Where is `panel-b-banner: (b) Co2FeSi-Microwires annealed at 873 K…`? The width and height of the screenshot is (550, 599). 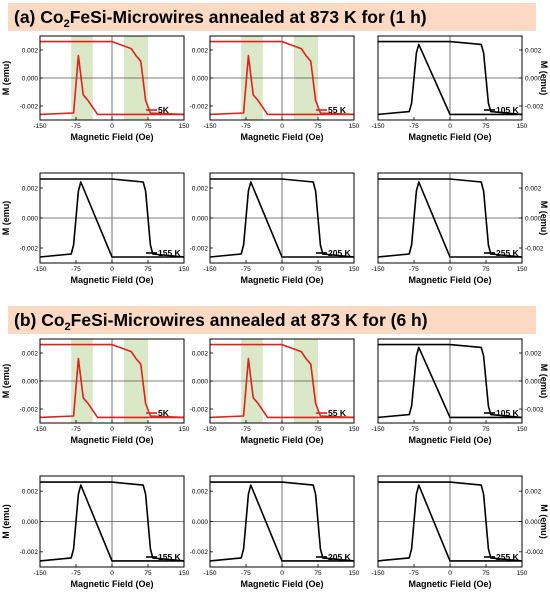
panel-b-banner: (b) Co2FeSi-Microwires annealed at 873 K… is located at coordinates (272, 320).